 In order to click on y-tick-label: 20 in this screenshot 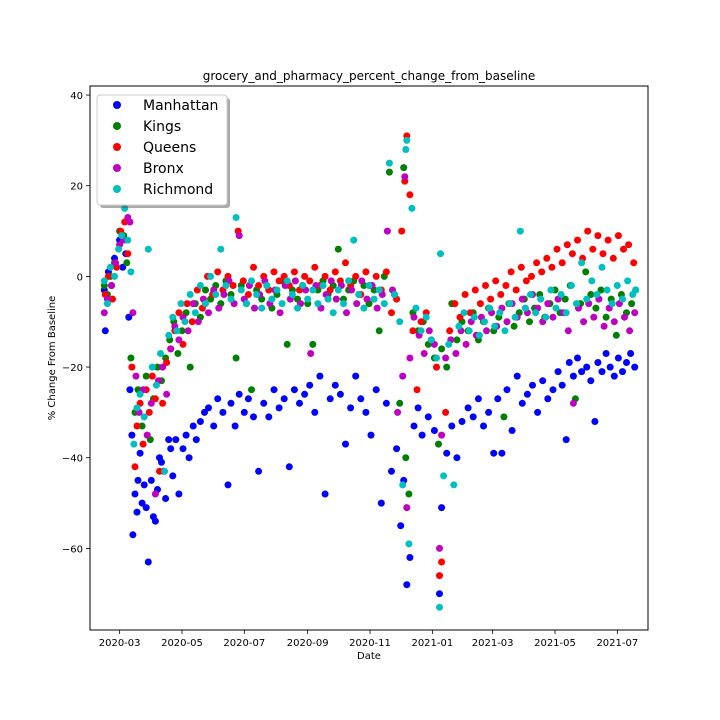, I will do `click(76, 187)`.